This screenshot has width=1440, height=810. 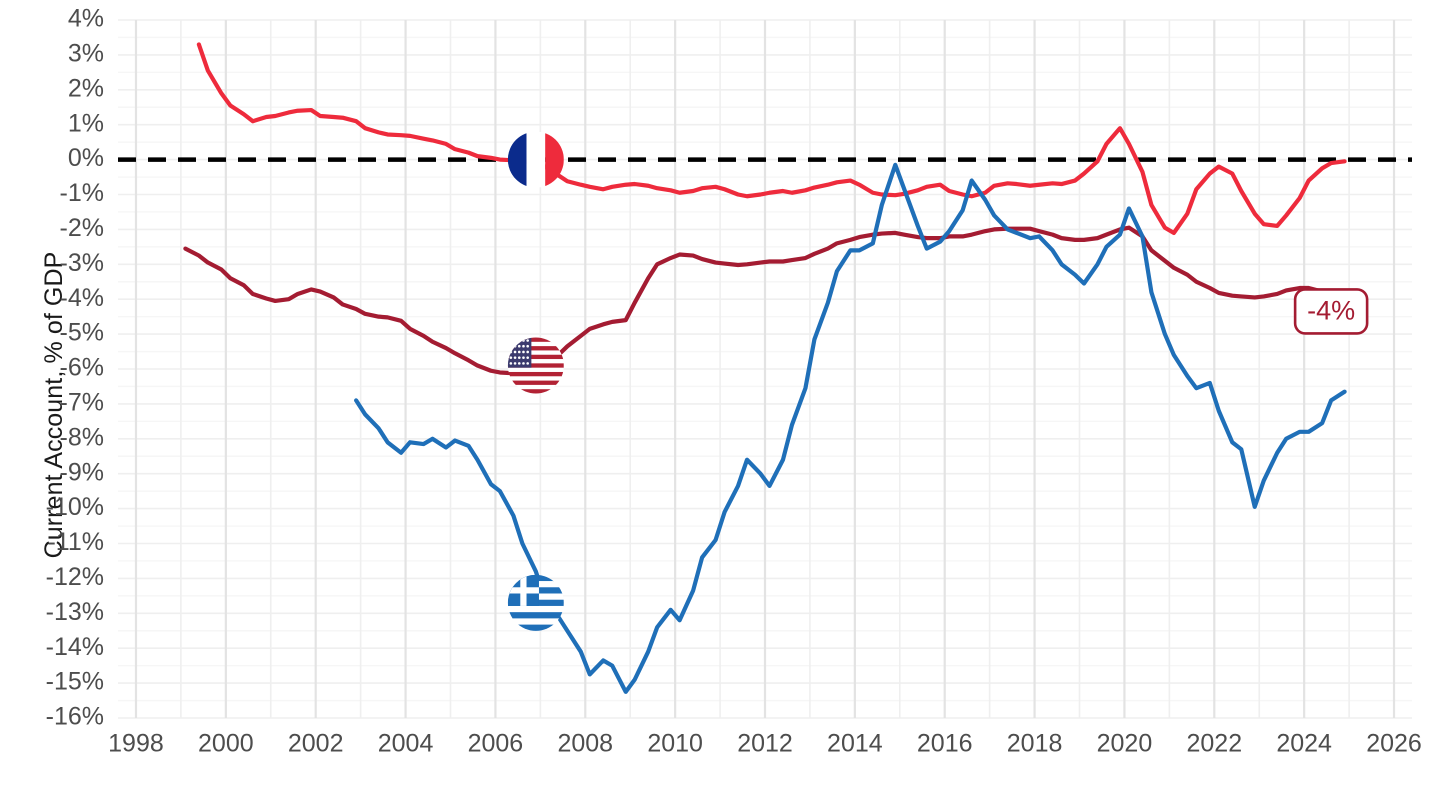 I want to click on x-axis-tick-label: 2018, so click(x=1035, y=744).